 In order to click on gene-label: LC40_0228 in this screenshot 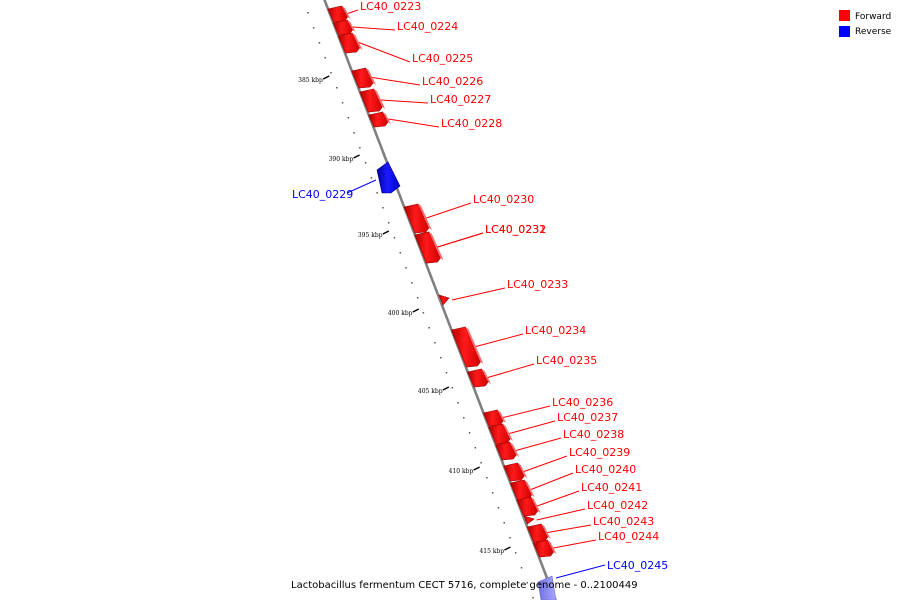, I will do `click(471, 123)`.